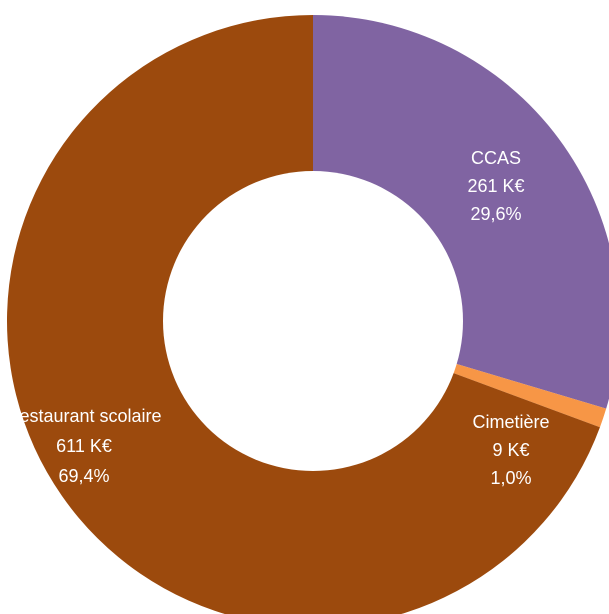 This screenshot has height=614, width=609. Describe the element at coordinates (495, 214) in the screenshot. I see `label-ccas-percent: 29,6%` at that location.